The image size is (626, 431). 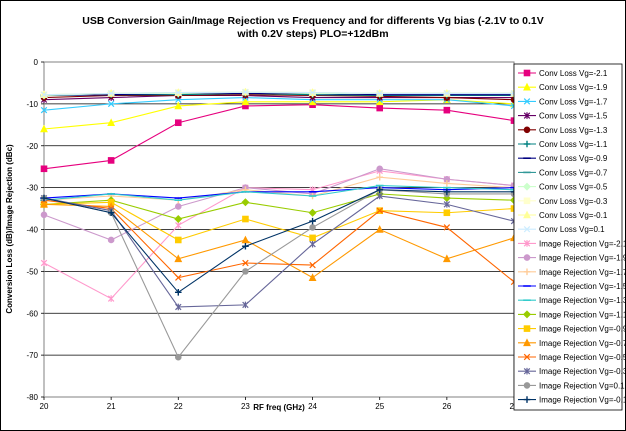 I want to click on legend-item: Conv Loss Vg=-2.1, so click(x=563, y=73).